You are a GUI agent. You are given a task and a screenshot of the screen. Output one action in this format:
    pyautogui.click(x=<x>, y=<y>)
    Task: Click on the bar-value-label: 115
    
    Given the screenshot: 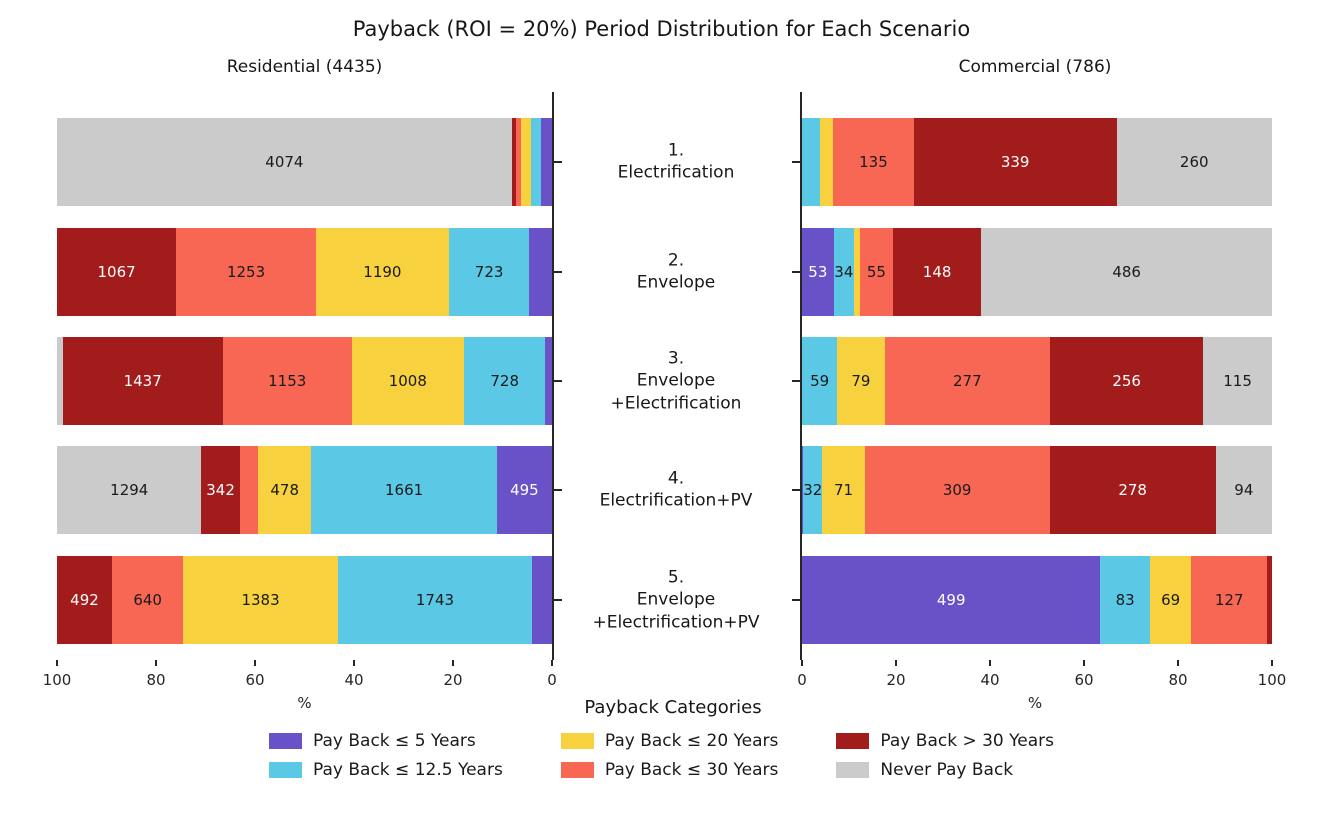 What is the action you would take?
    pyautogui.click(x=1237, y=381)
    